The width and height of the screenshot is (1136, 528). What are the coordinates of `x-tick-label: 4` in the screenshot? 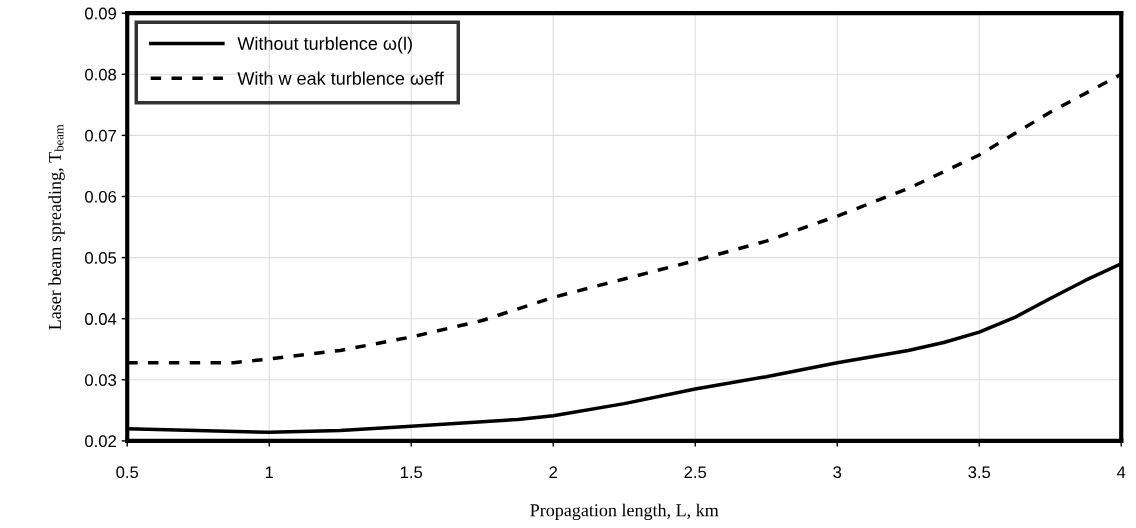 It's located at (1121, 472).